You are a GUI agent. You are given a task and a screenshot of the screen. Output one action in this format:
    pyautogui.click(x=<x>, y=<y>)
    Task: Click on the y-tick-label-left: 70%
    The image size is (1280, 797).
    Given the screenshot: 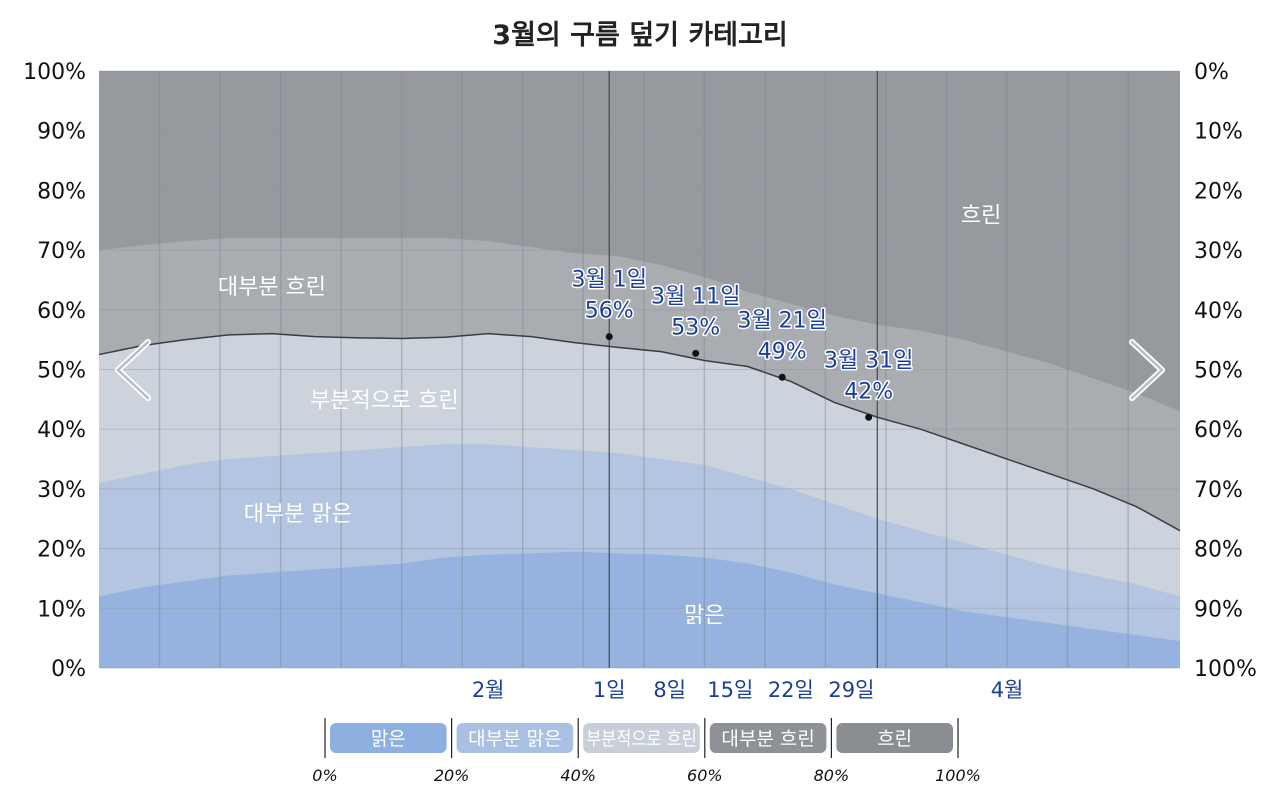 What is the action you would take?
    pyautogui.click(x=61, y=251)
    